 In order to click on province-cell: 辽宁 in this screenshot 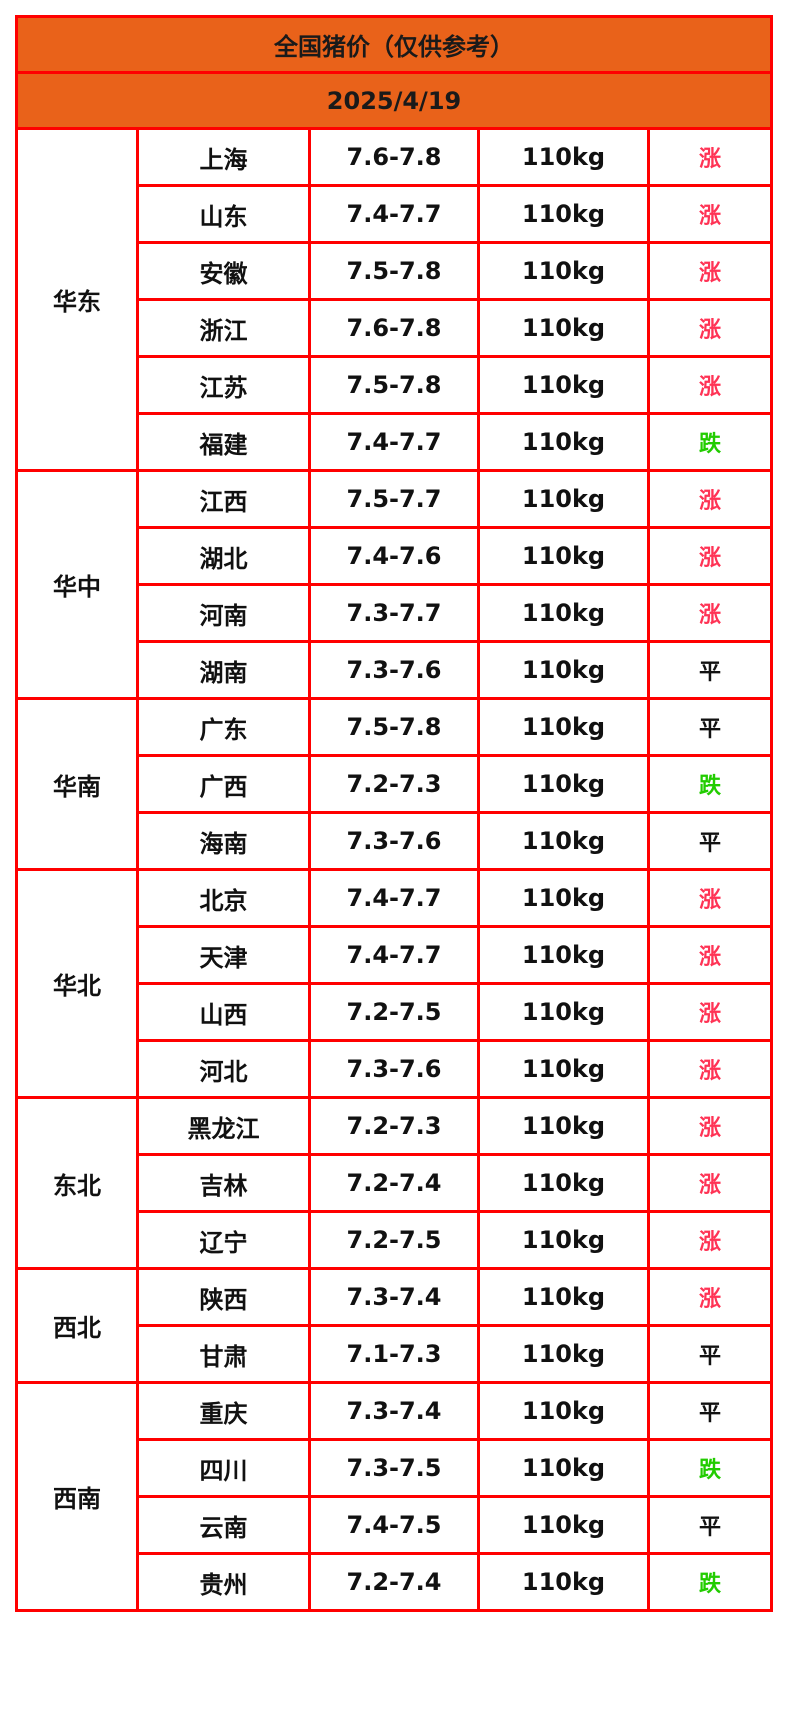, I will do `click(223, 1240)`.